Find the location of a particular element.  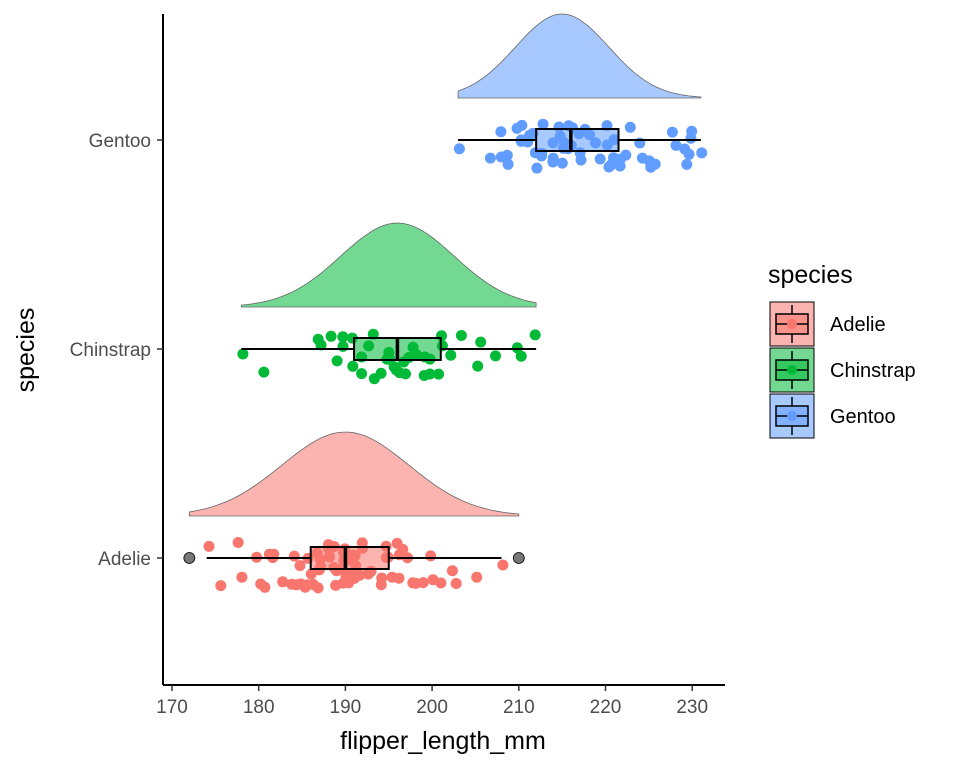

legend-label-chinstrap: Chinstrap is located at coordinates (873, 371).